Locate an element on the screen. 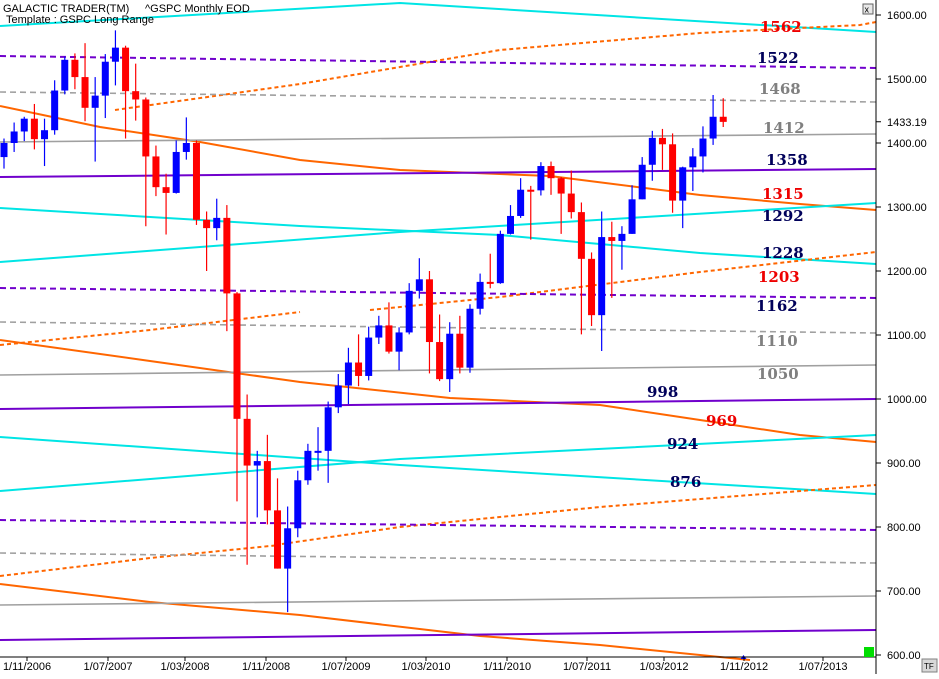  y-tick-label: 900.00 is located at coordinates (904, 464).